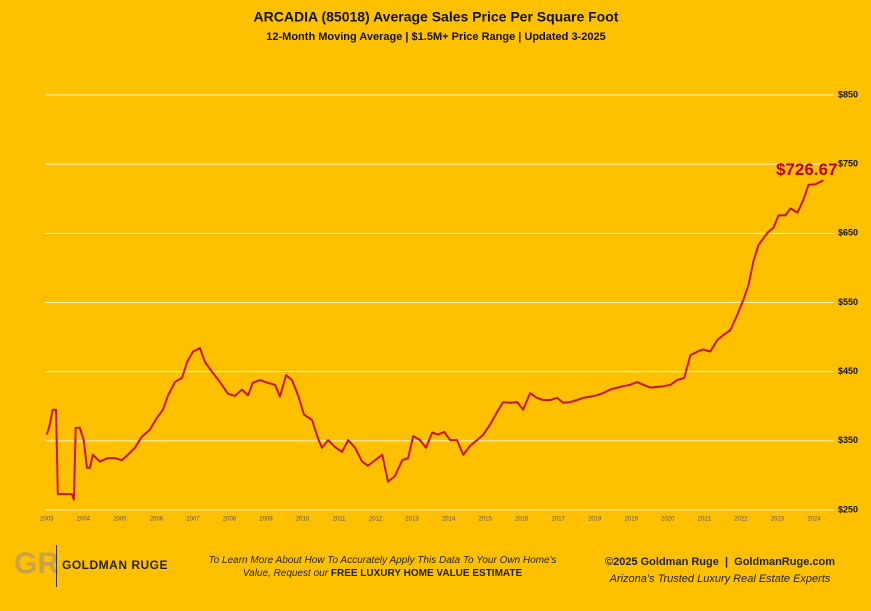 This screenshot has height=611, width=871. I want to click on x-tick-label: 2008, so click(230, 520).